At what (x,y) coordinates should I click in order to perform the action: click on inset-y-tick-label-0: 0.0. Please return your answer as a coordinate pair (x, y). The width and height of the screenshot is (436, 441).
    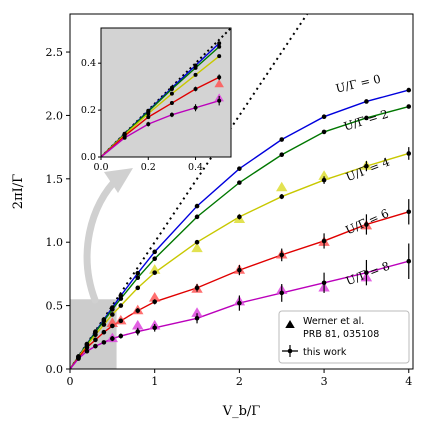
    Looking at the image, I should click on (88, 157).